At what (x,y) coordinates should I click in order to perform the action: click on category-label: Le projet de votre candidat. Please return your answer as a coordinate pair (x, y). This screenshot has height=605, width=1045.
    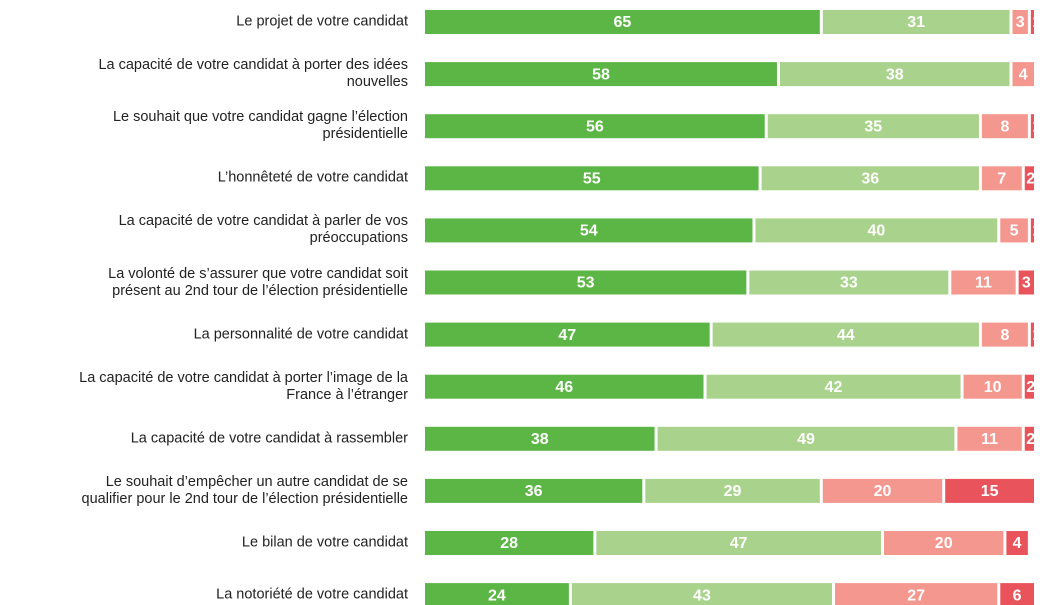
    Looking at the image, I should click on (322, 21).